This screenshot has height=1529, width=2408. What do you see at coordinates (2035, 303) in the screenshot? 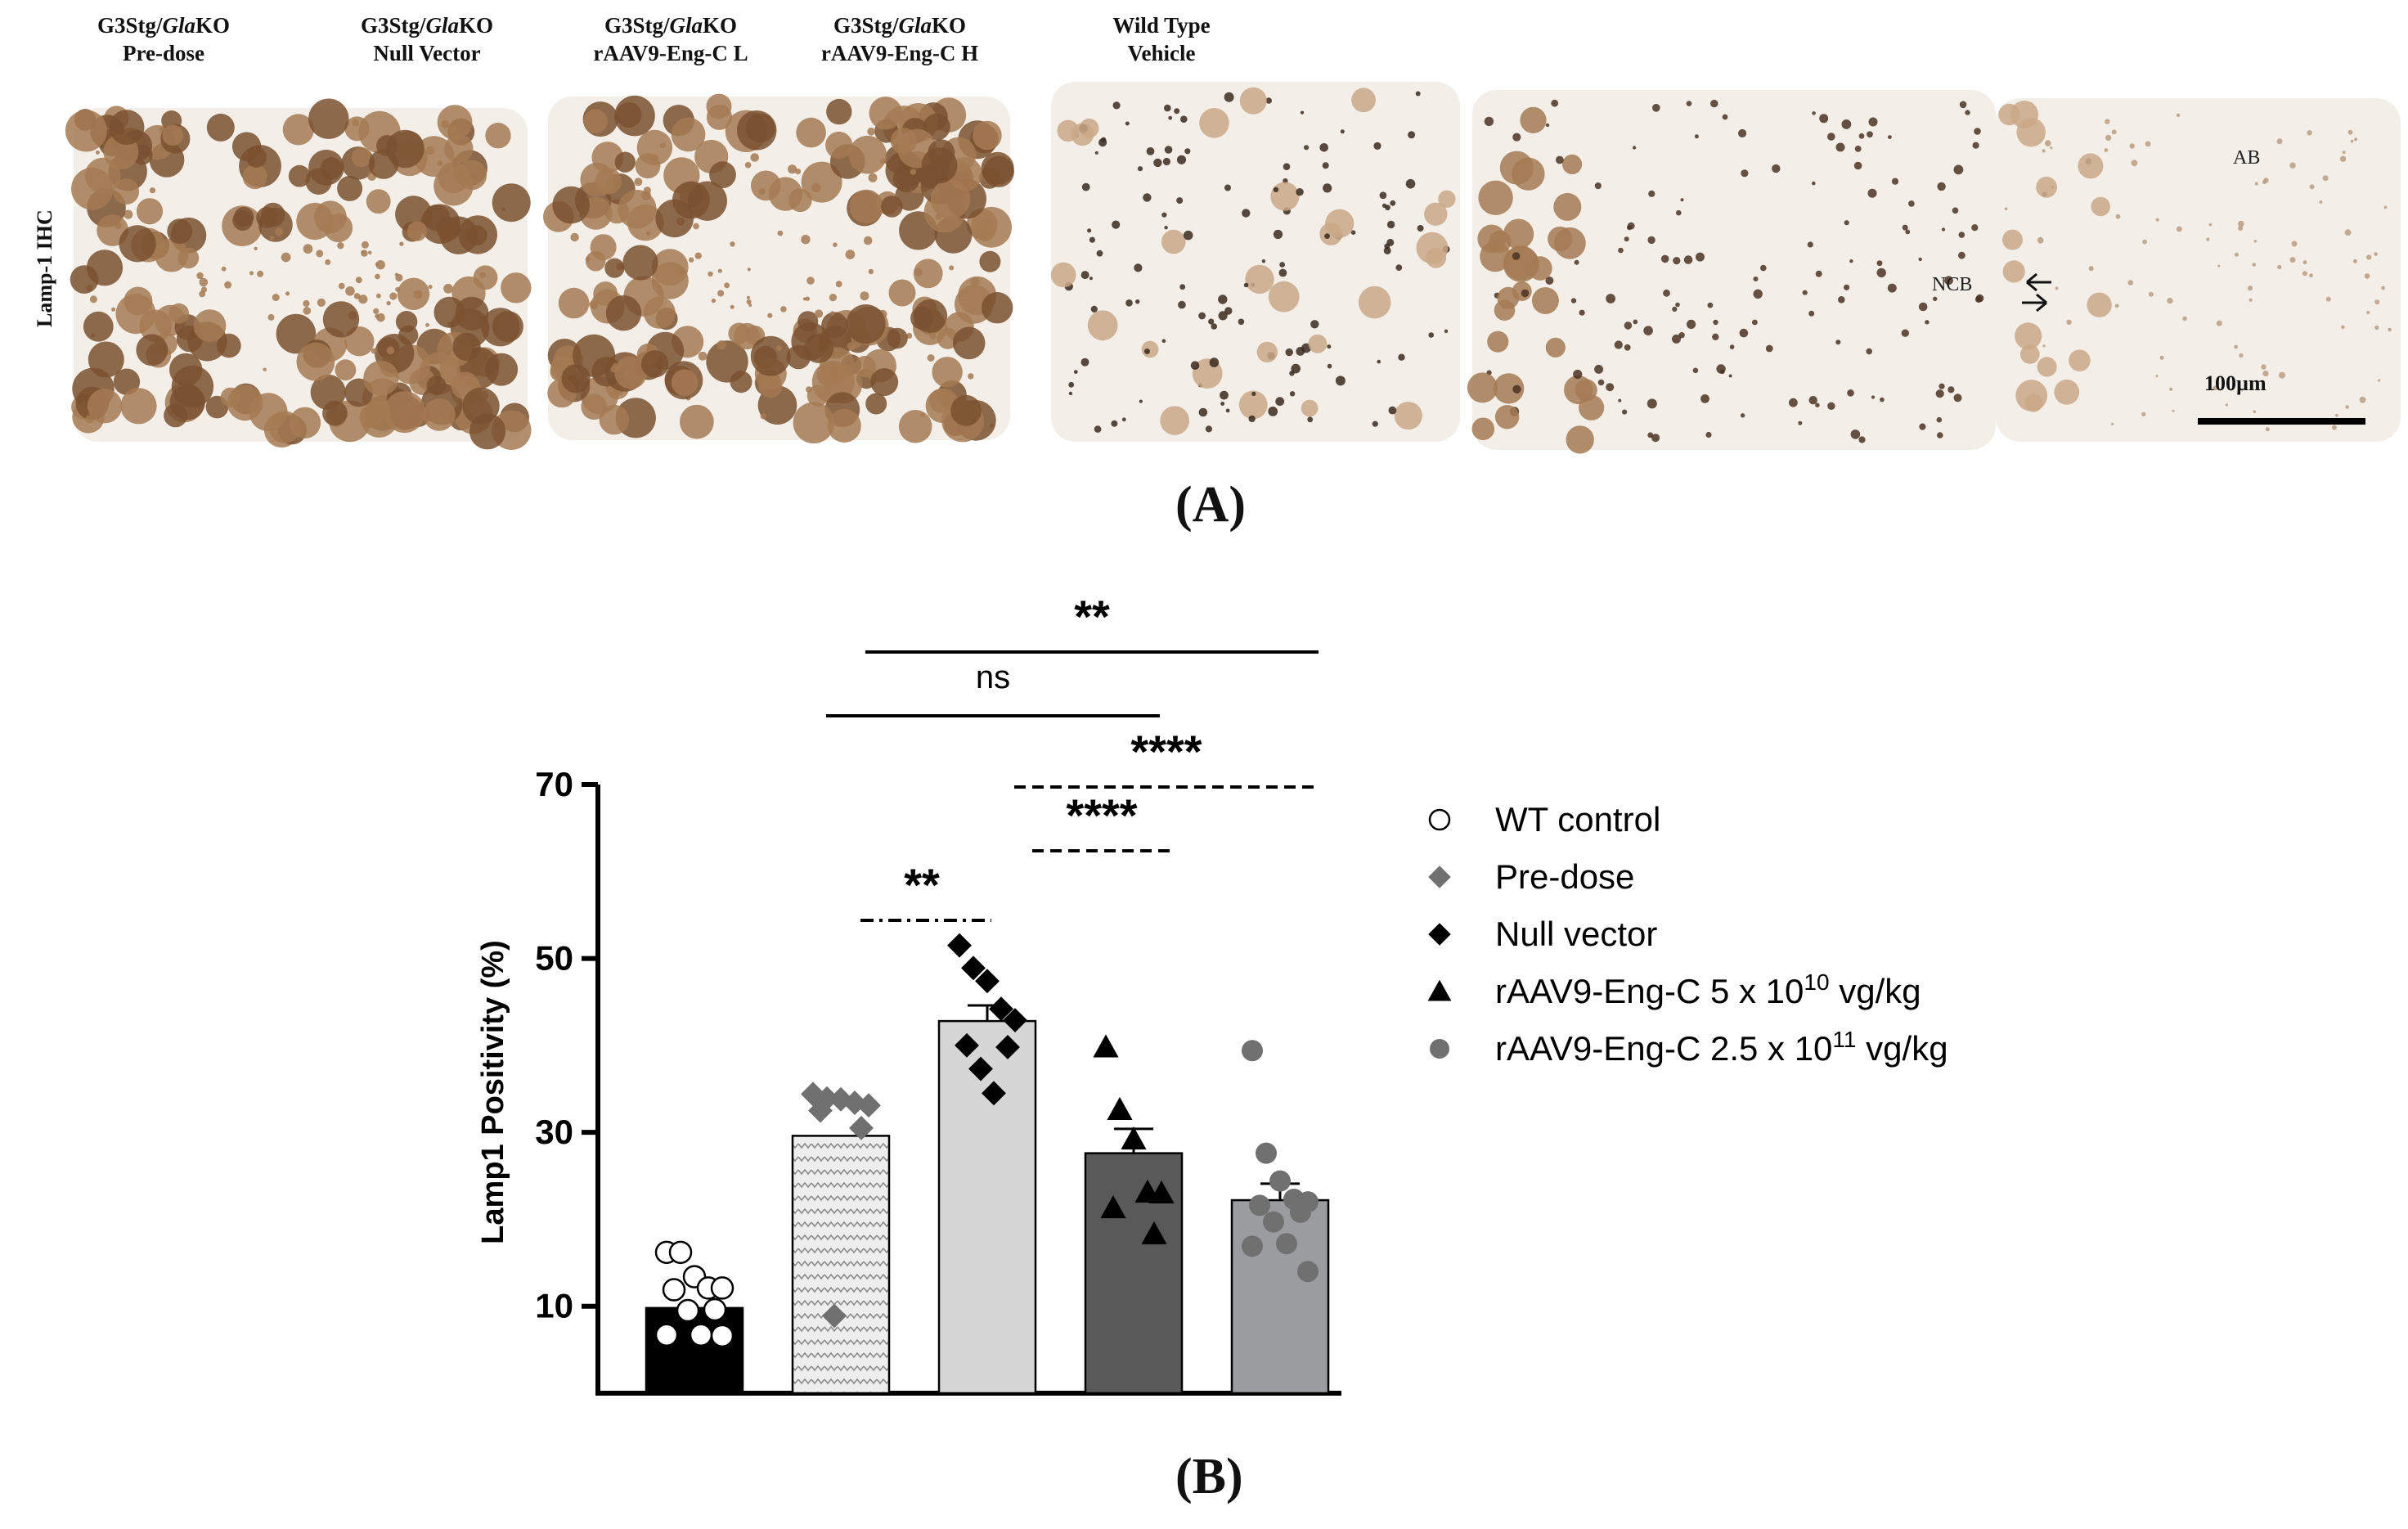
I see `arrow-icon` at bounding box center [2035, 303].